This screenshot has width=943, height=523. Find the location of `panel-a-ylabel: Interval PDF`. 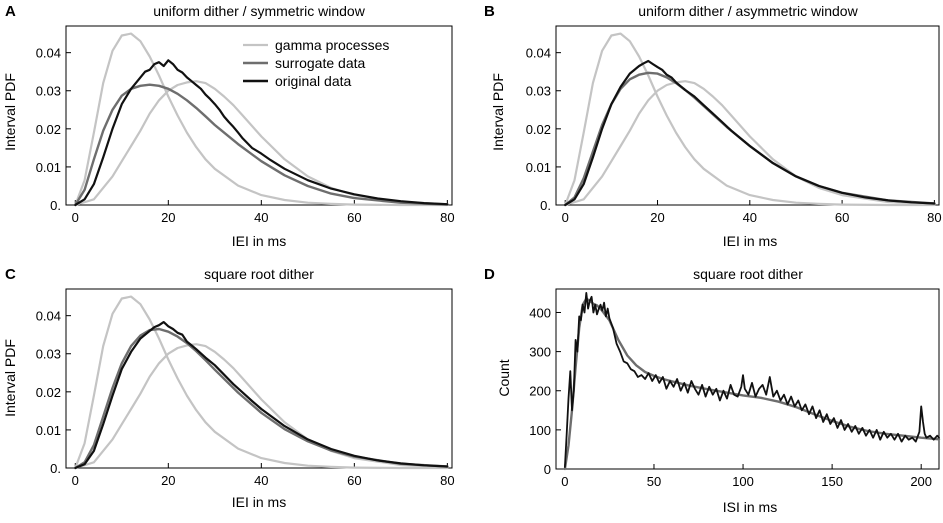

panel-a-ylabel: Interval PDF is located at coordinates (10, 112).